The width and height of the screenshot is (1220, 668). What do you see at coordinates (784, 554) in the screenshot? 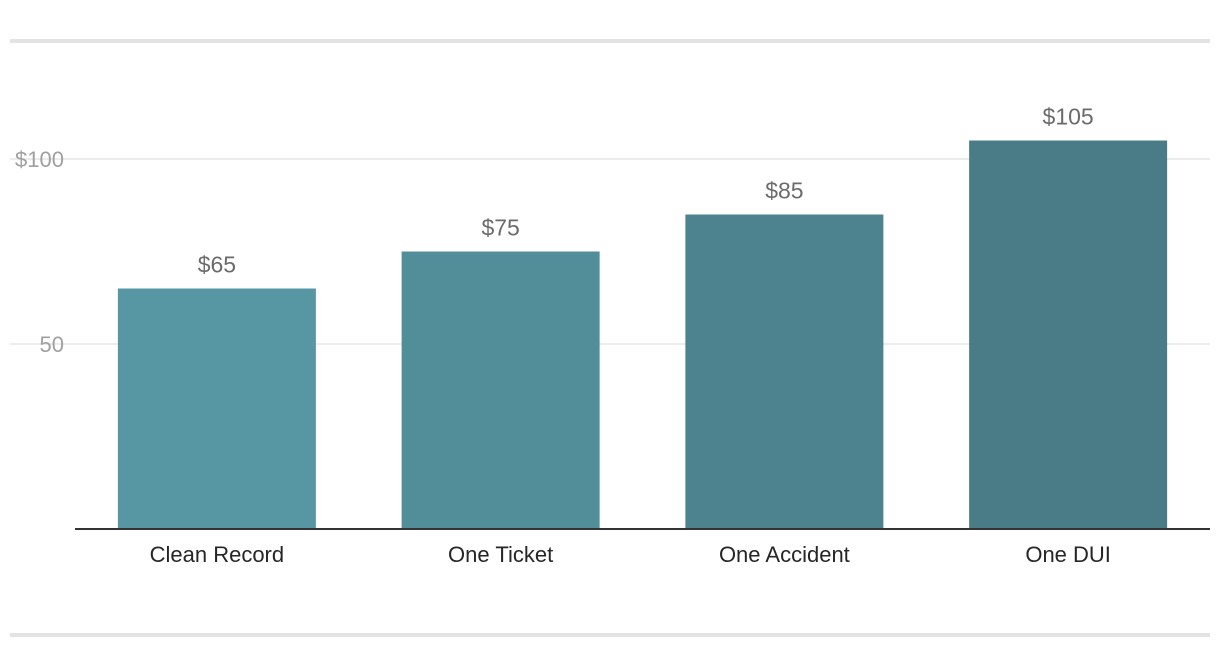
I see `category-label-2: One Accident` at bounding box center [784, 554].